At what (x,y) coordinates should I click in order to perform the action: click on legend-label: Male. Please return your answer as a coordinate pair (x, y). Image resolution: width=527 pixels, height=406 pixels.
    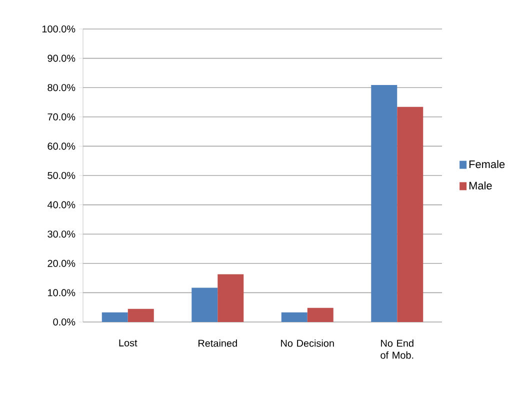
    Looking at the image, I should click on (480, 185).